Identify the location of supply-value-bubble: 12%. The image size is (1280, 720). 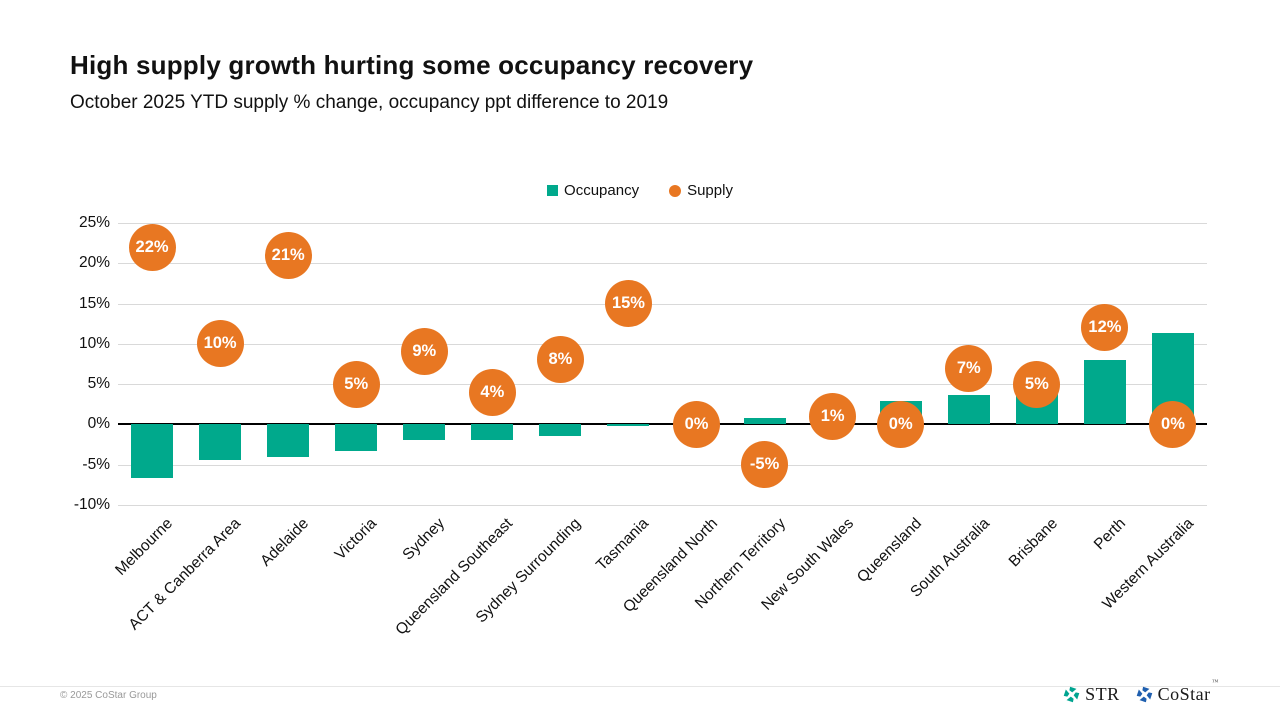
(1105, 328).